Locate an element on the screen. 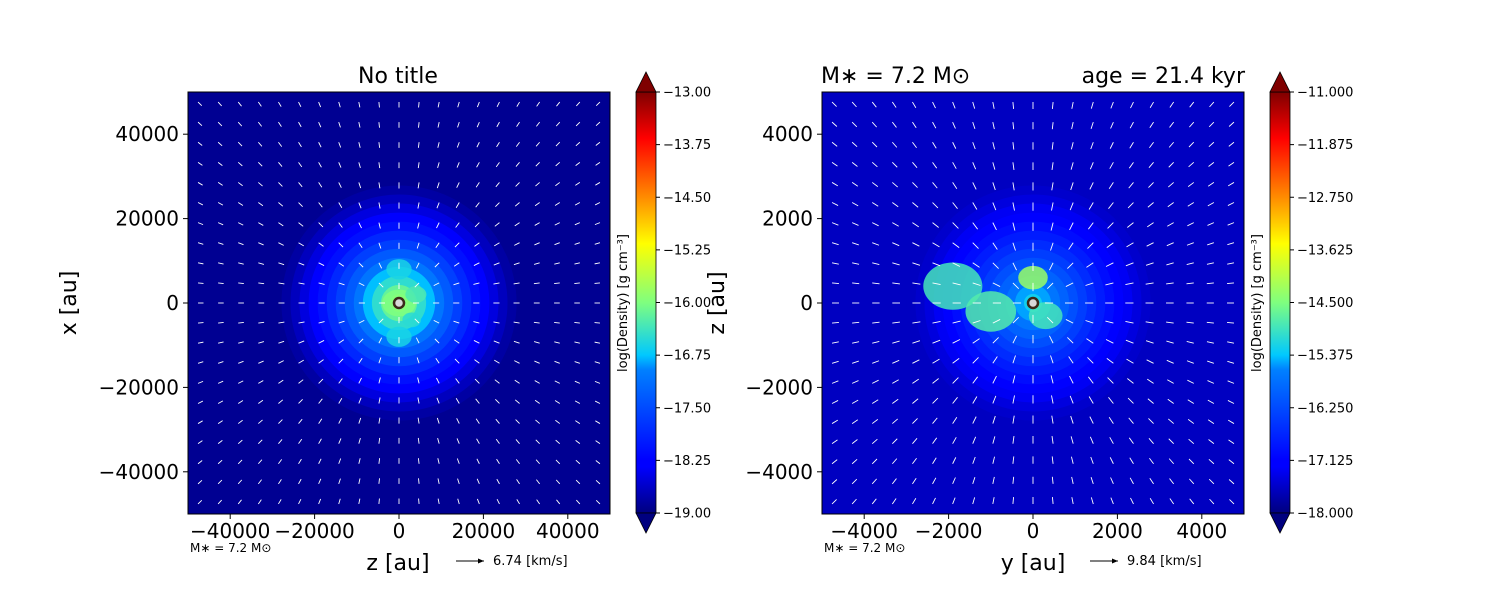 The height and width of the screenshot is (600, 1500). colorbar-tick-label: −14.500 is located at coordinates (1325, 303).